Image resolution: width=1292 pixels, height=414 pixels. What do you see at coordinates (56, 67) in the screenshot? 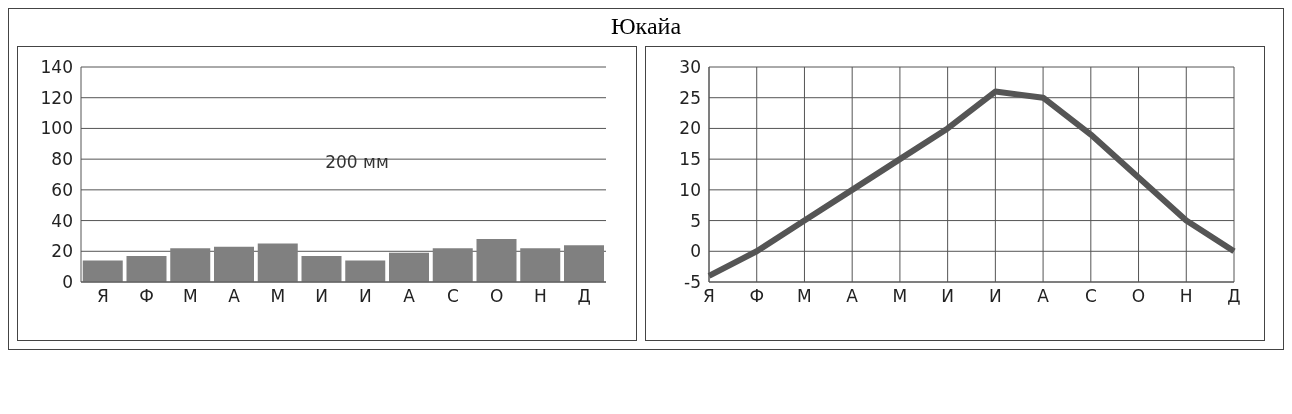
I see `y-tick-label: 140` at bounding box center [56, 67].